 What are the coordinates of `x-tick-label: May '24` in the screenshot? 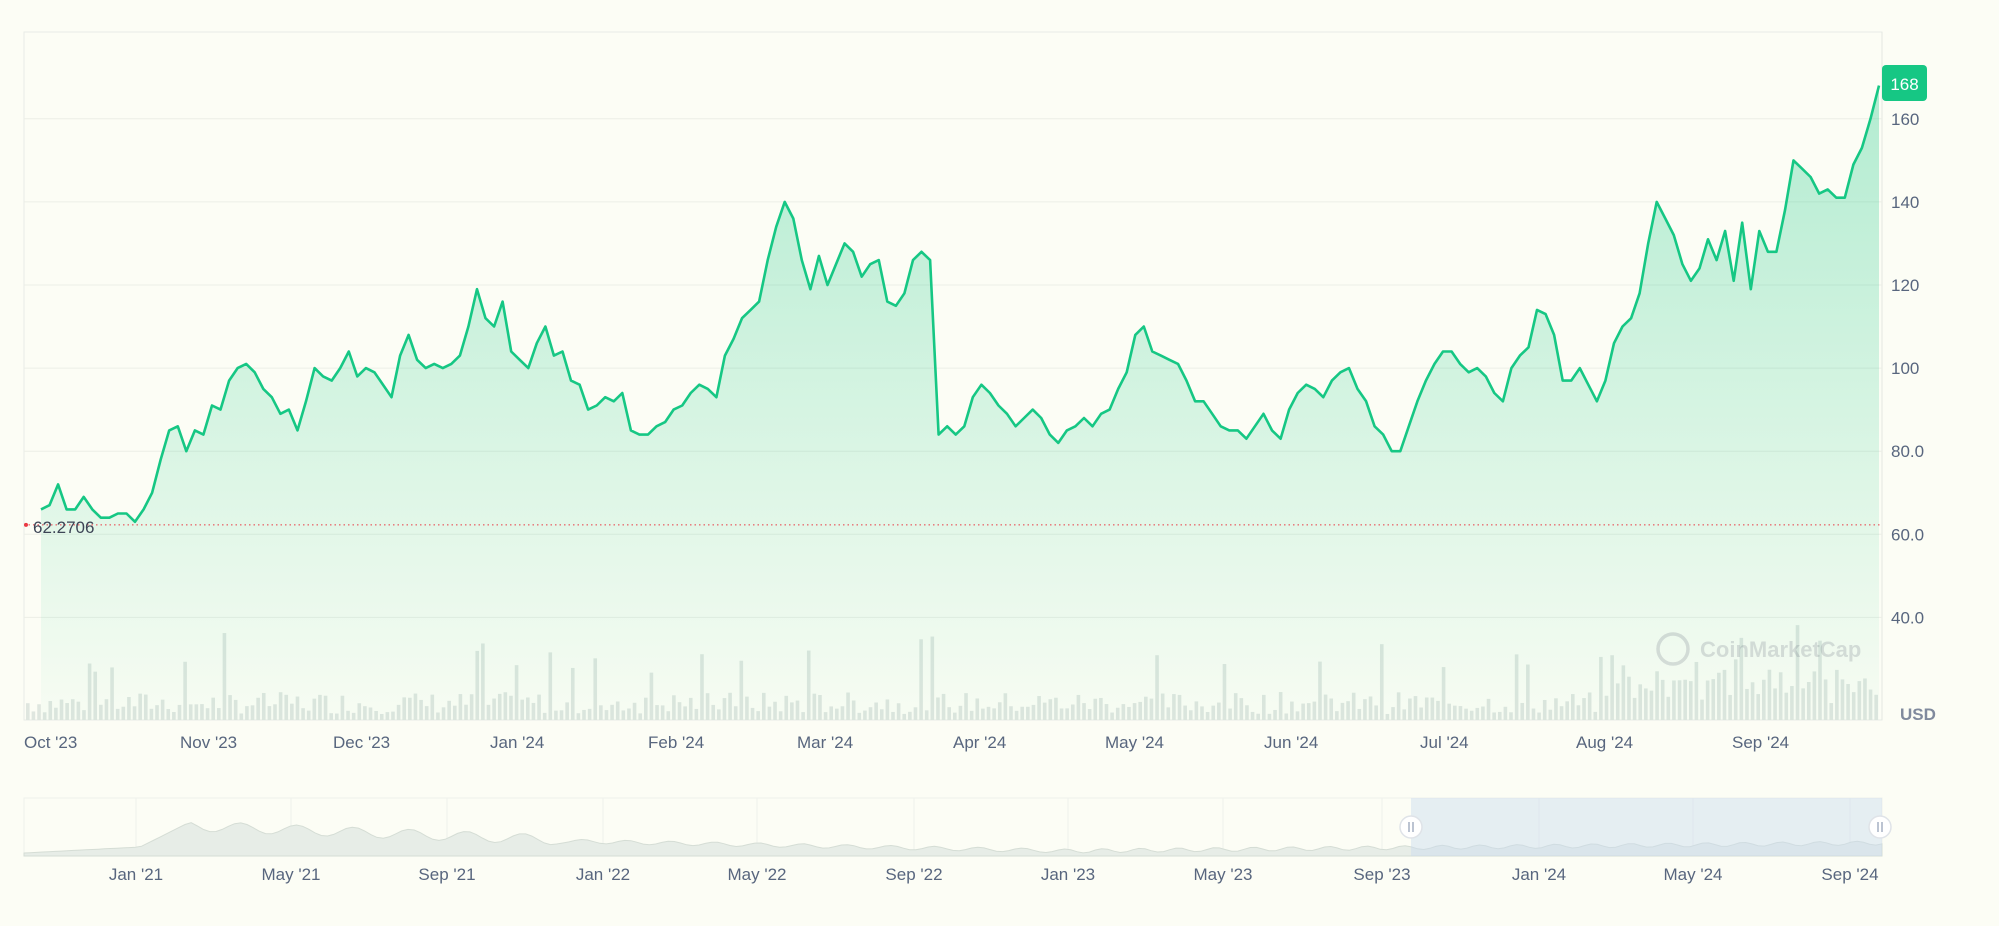 It's located at (1134, 742).